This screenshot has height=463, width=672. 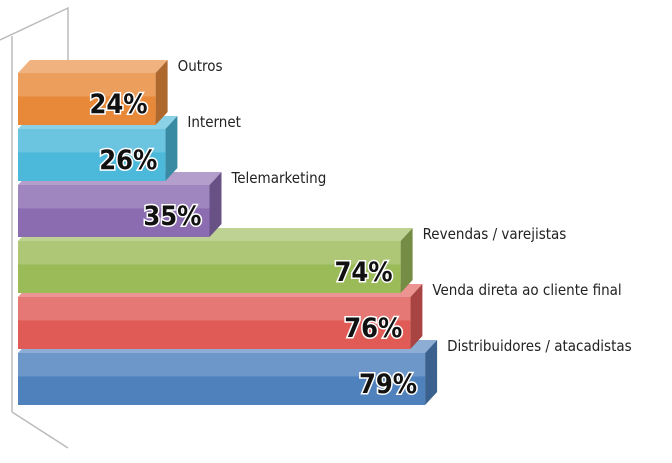 What do you see at coordinates (118, 104) in the screenshot?
I see `data-label: 24%` at bounding box center [118, 104].